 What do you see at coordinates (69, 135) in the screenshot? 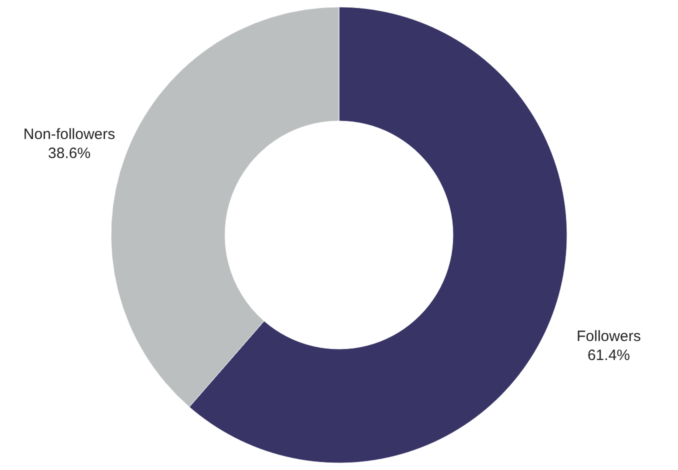
I see `slice-label: Non-followers` at bounding box center [69, 135].